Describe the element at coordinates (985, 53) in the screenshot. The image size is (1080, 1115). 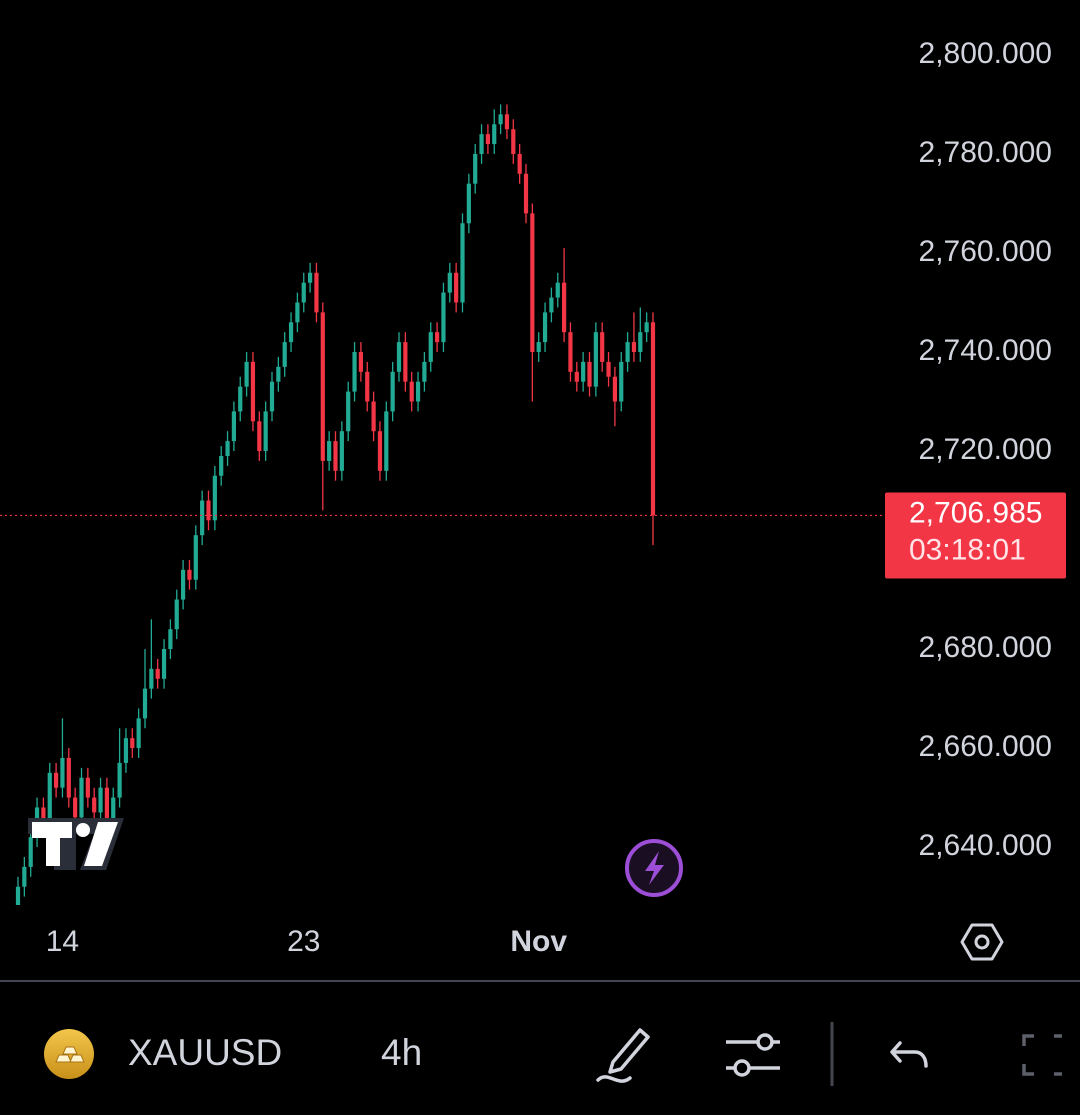
I see `y-tick-label: 2,800.000` at that location.